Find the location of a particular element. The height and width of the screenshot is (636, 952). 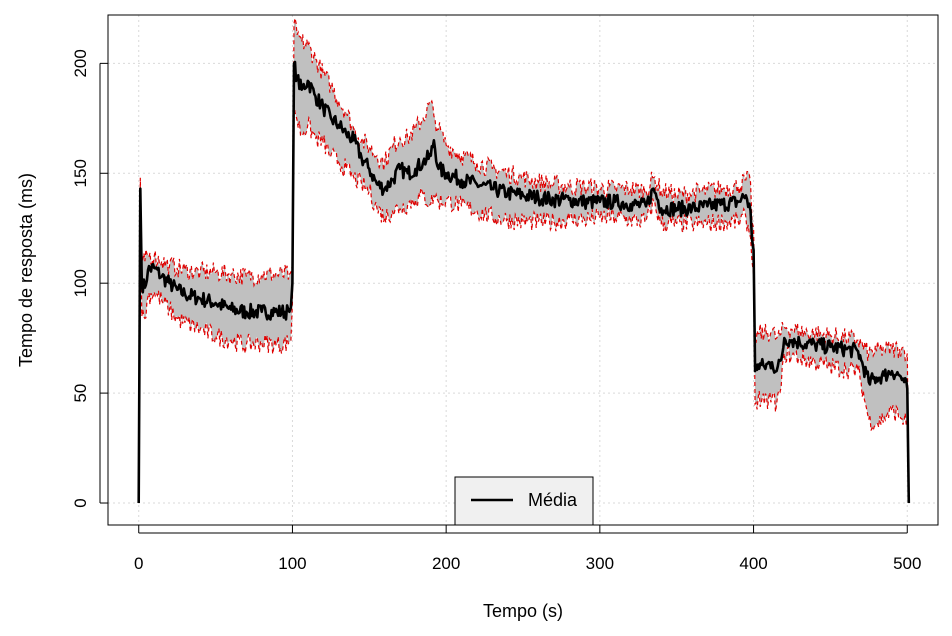

y-tick-label-100: 100 is located at coordinates (80, 283).